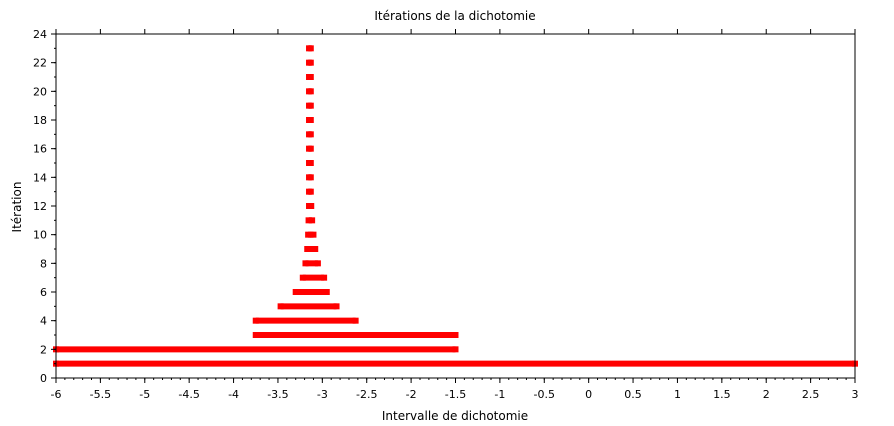  What do you see at coordinates (722, 394) in the screenshot?
I see `x-tick-label: 1.5` at bounding box center [722, 394].